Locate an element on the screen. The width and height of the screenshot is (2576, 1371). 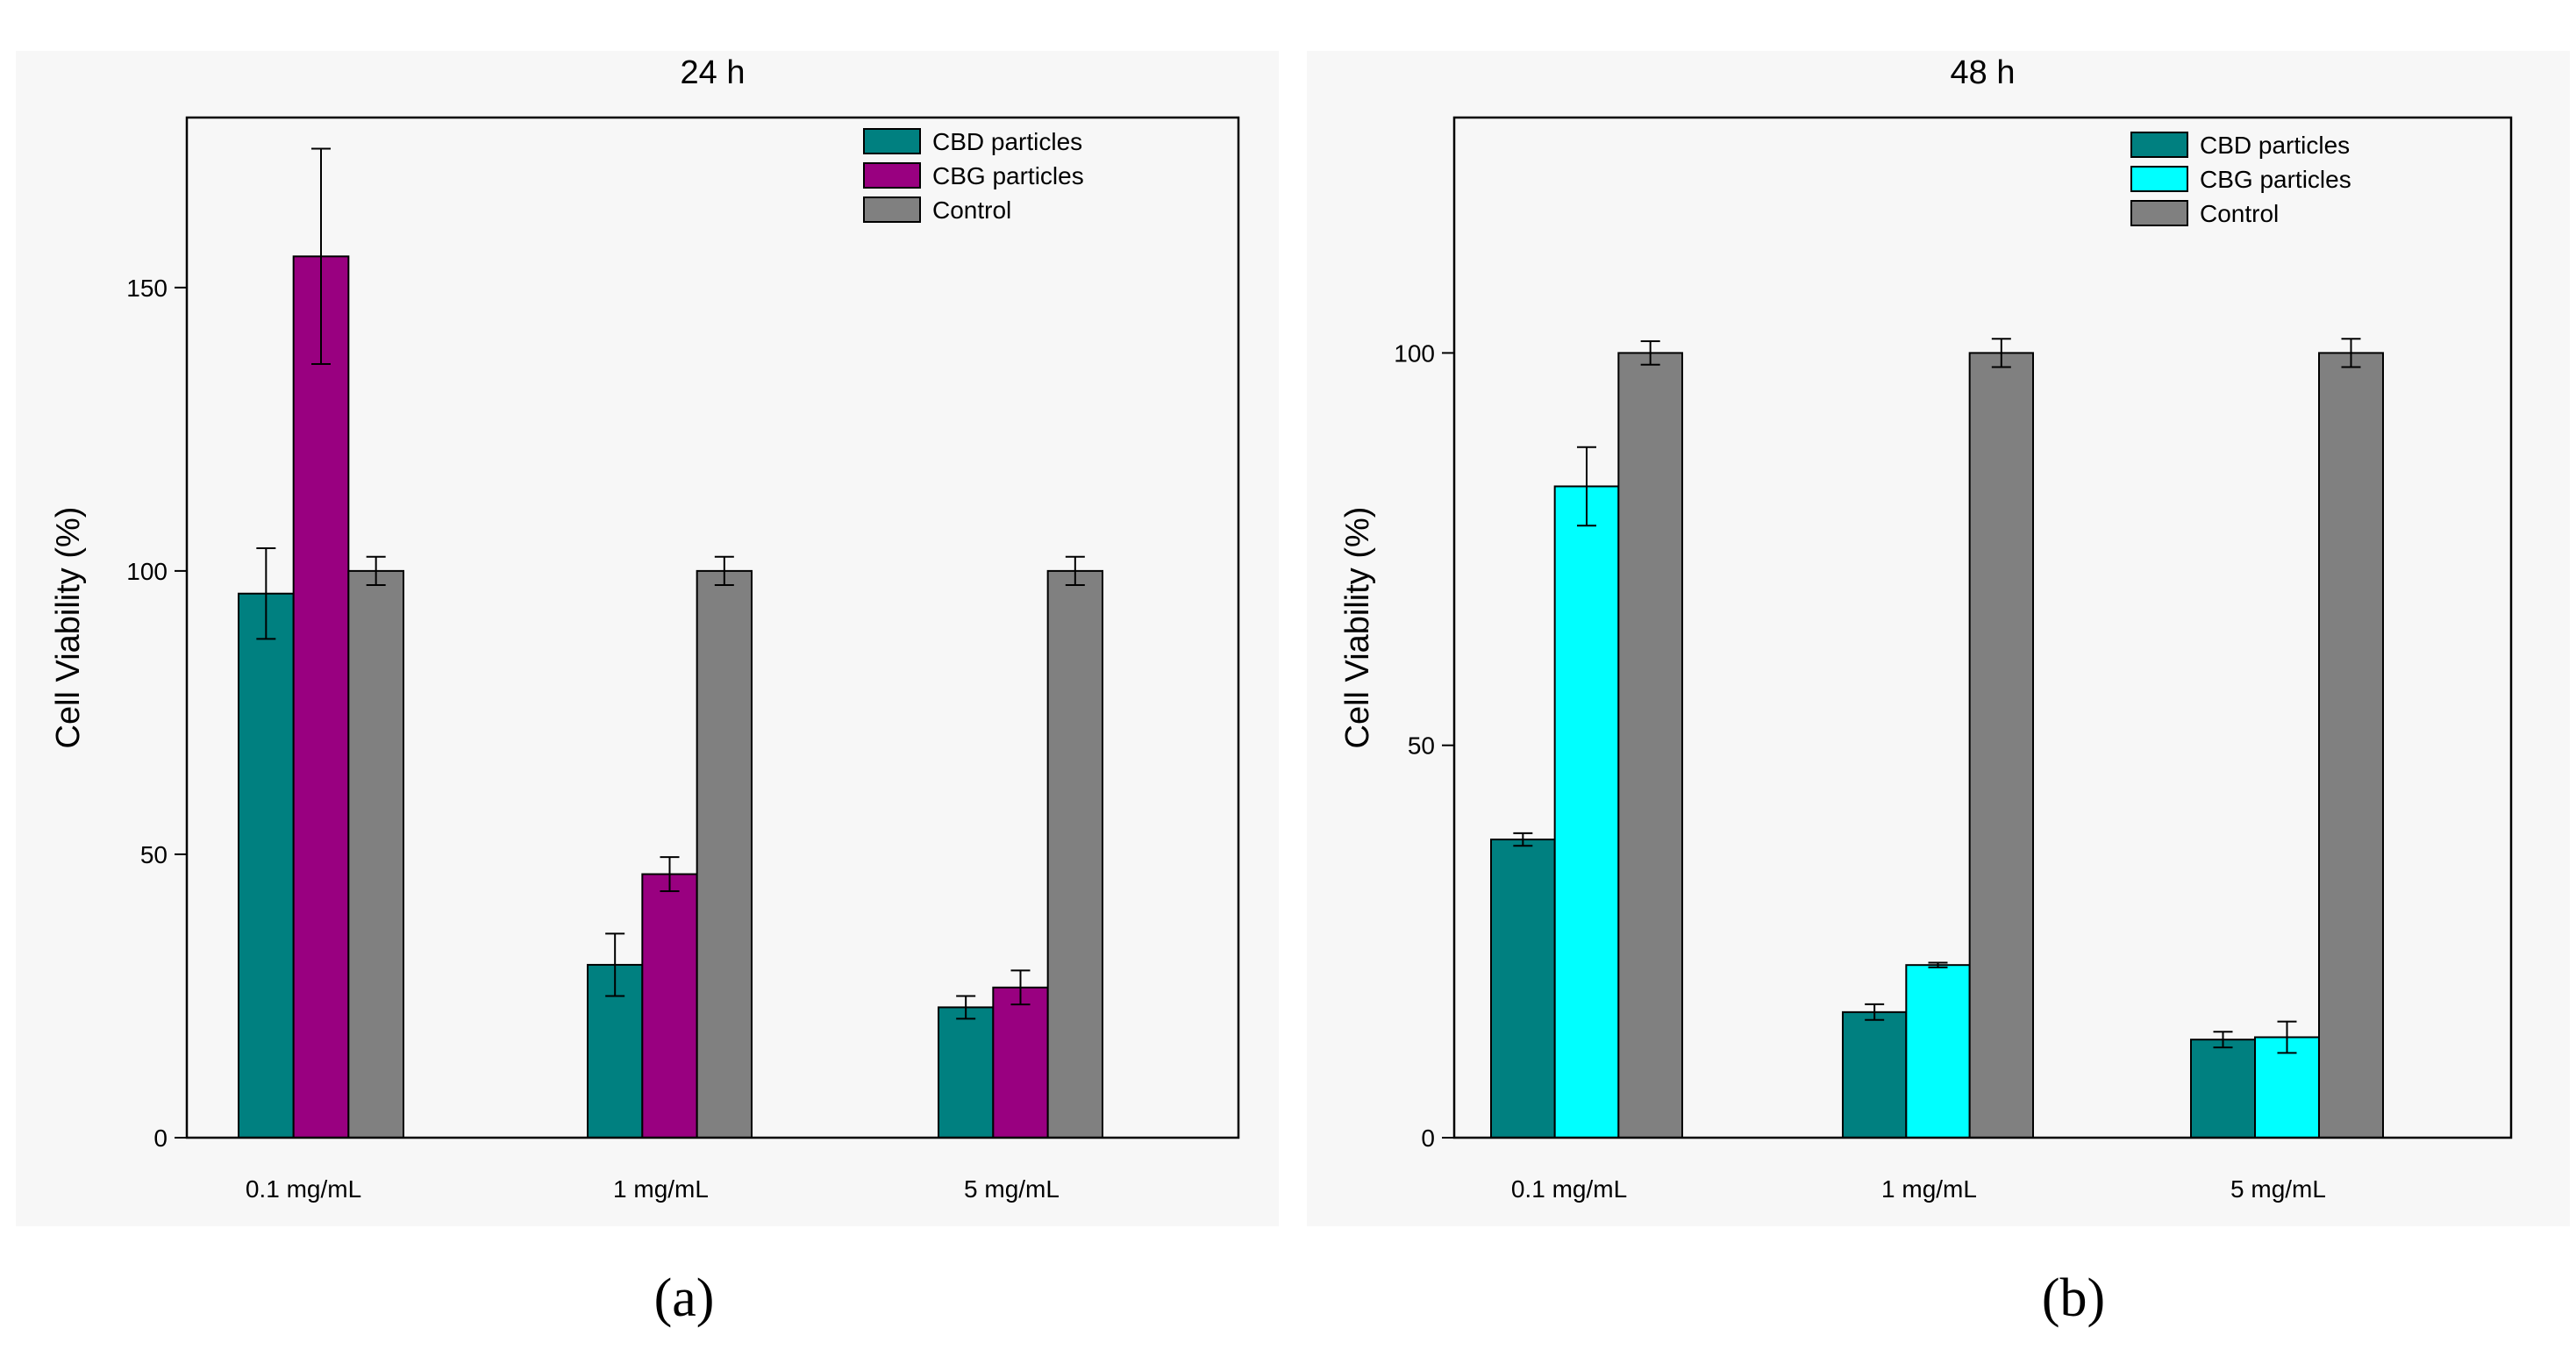
chart-title: 48 h is located at coordinates (1984, 72).